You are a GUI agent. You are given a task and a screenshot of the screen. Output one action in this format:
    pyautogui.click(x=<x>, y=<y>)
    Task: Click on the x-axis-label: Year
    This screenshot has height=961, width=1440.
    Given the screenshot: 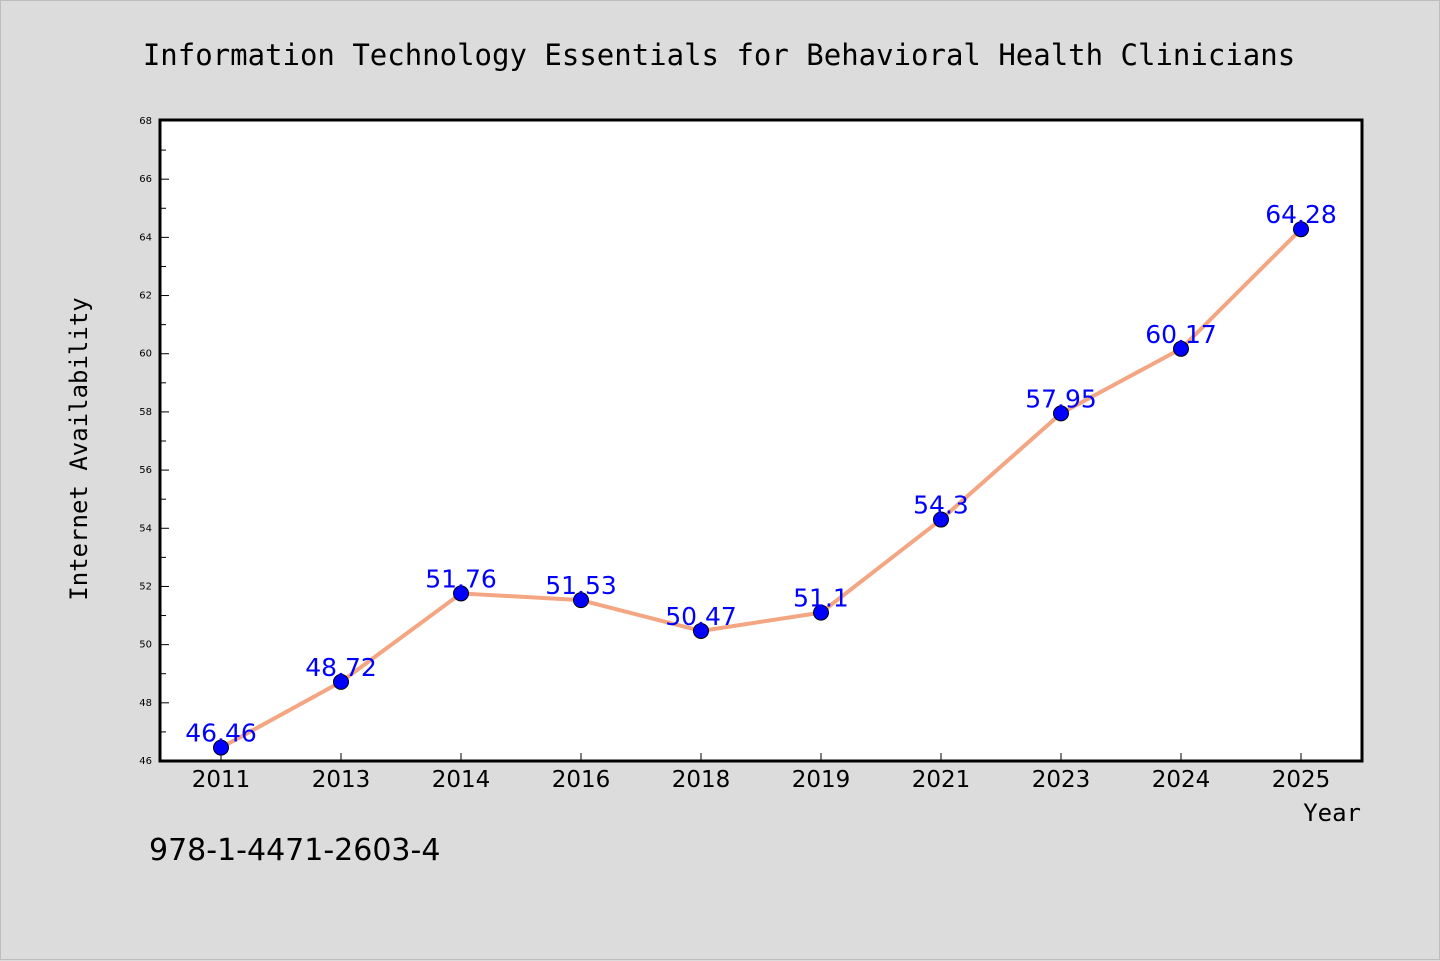 What is the action you would take?
    pyautogui.click(x=1332, y=813)
    